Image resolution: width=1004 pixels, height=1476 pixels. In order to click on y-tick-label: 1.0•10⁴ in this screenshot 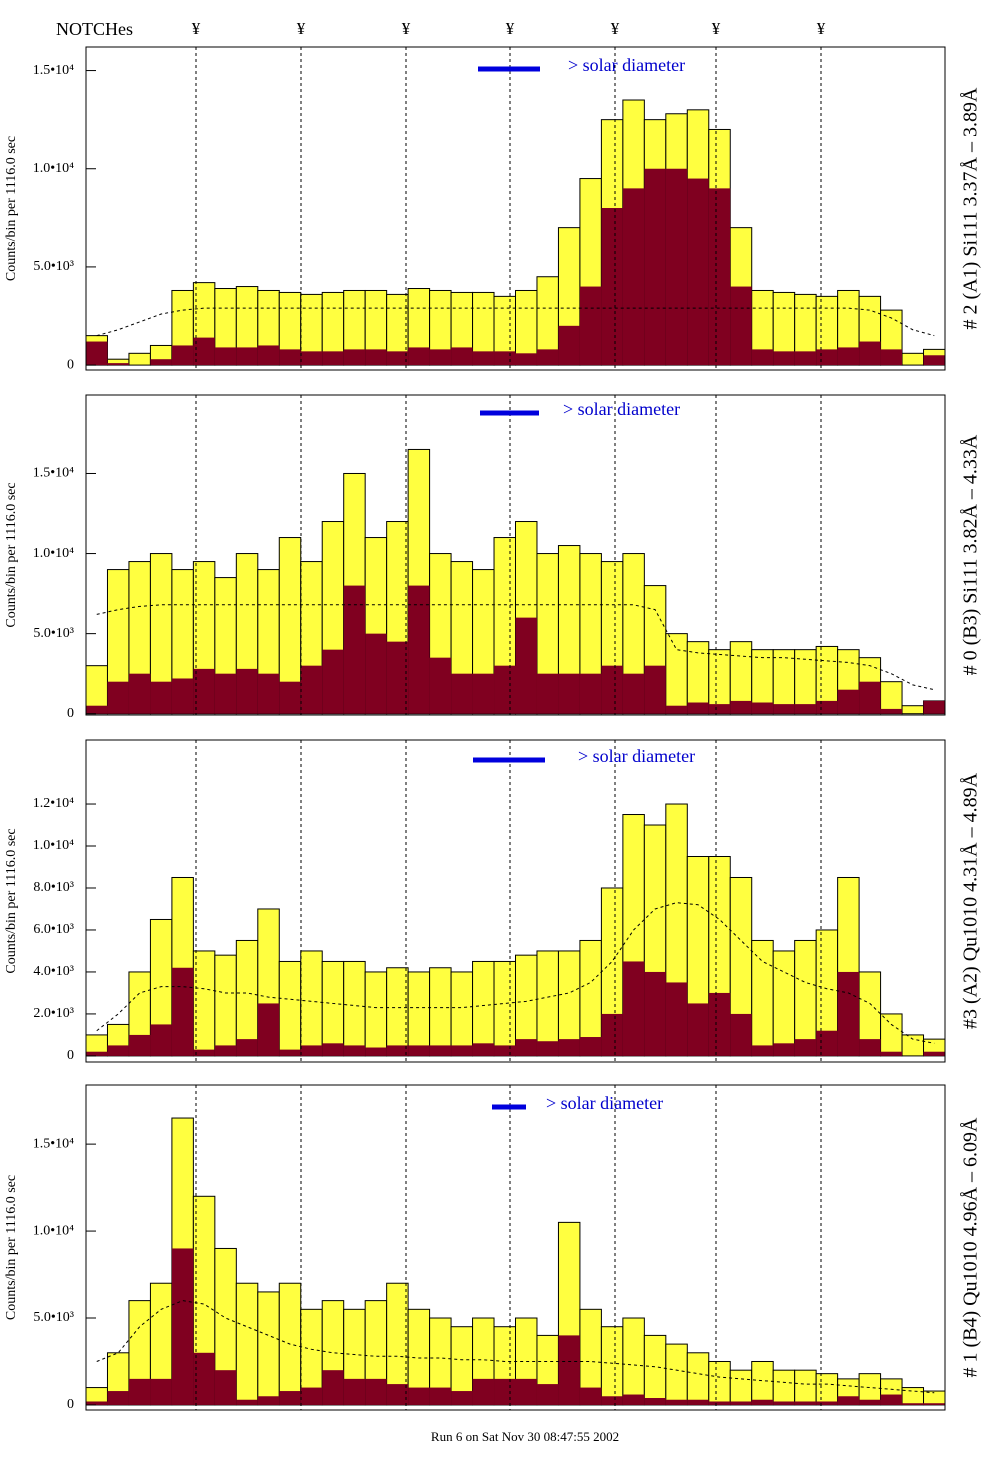, I will do `click(53, 168)`.